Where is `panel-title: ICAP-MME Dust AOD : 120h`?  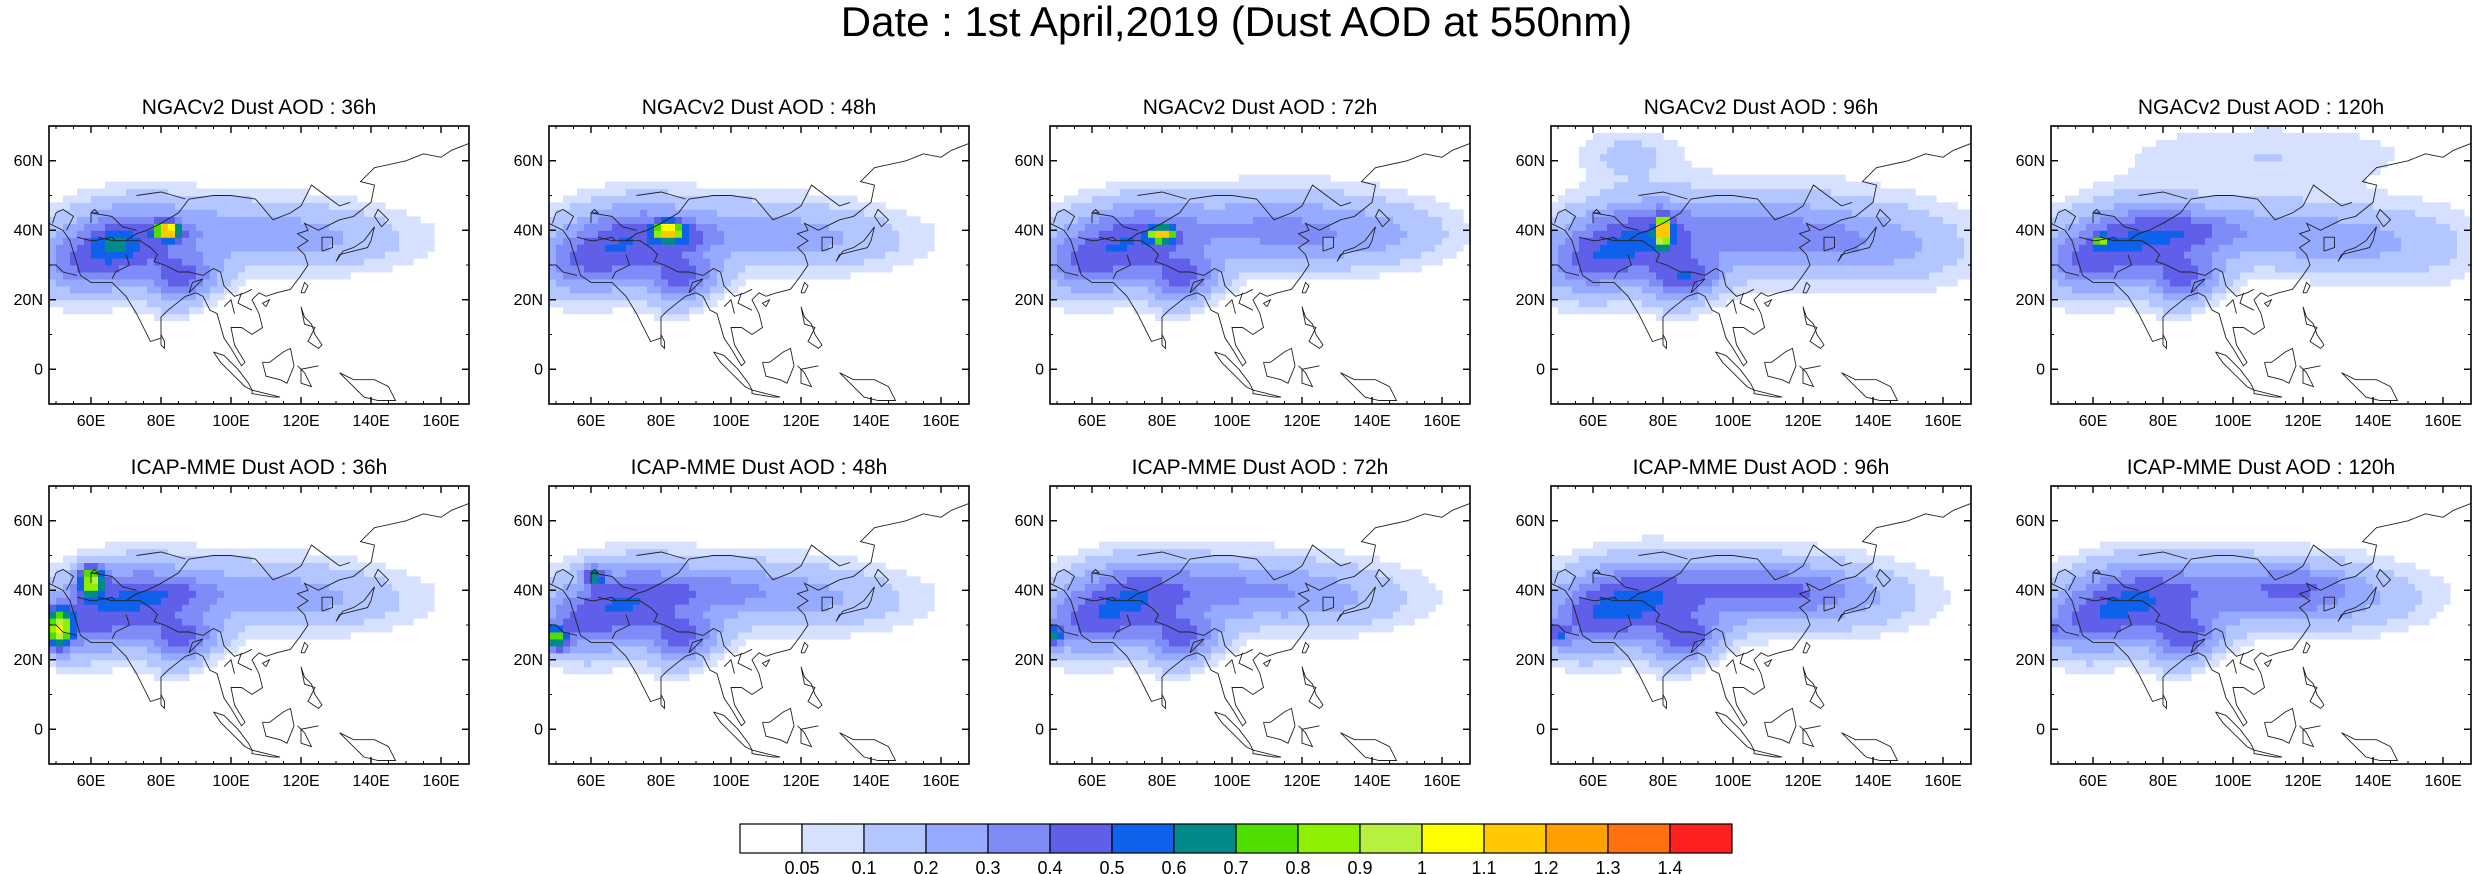 panel-title: ICAP-MME Dust AOD : 120h is located at coordinates (2261, 467).